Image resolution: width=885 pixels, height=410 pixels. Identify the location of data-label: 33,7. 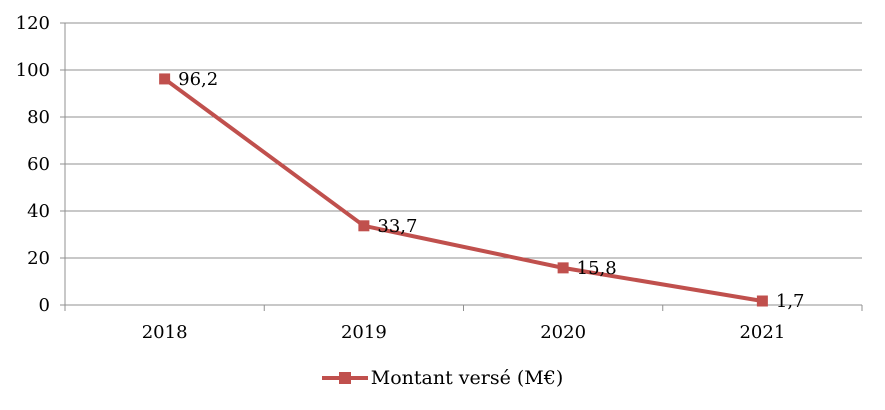
(397, 226).